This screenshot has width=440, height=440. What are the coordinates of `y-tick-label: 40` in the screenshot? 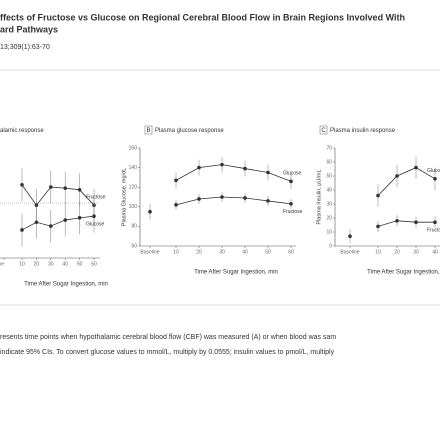 It's located at (329, 190).